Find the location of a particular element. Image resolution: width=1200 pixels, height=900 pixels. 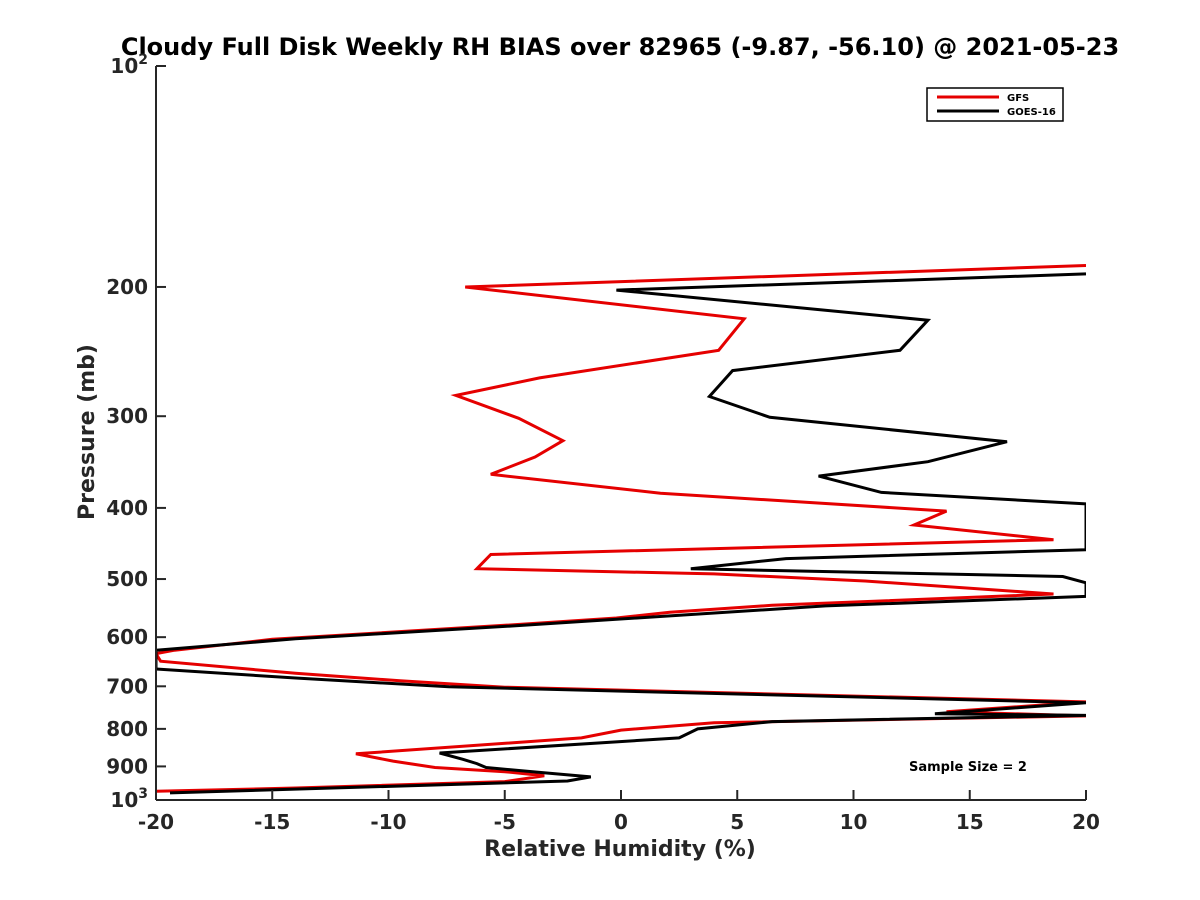

x-tick-label: -5 is located at coordinates (505, 822).